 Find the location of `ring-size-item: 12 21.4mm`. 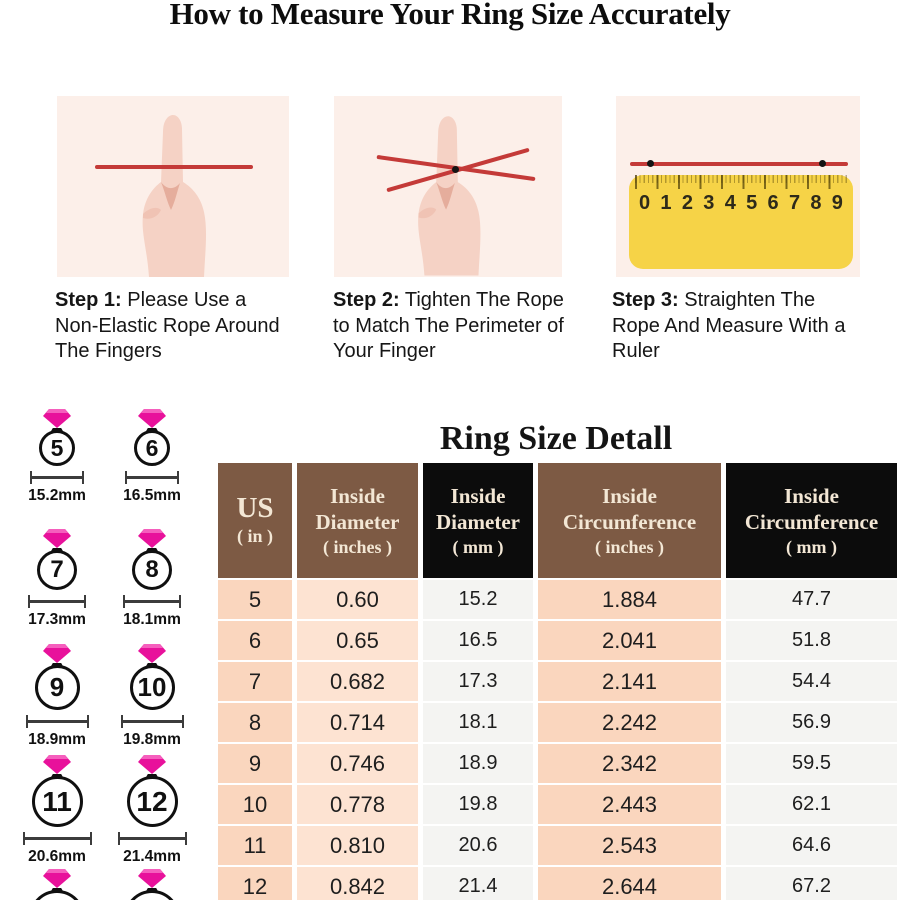

ring-size-item: 12 21.4mm is located at coordinates (152, 810).